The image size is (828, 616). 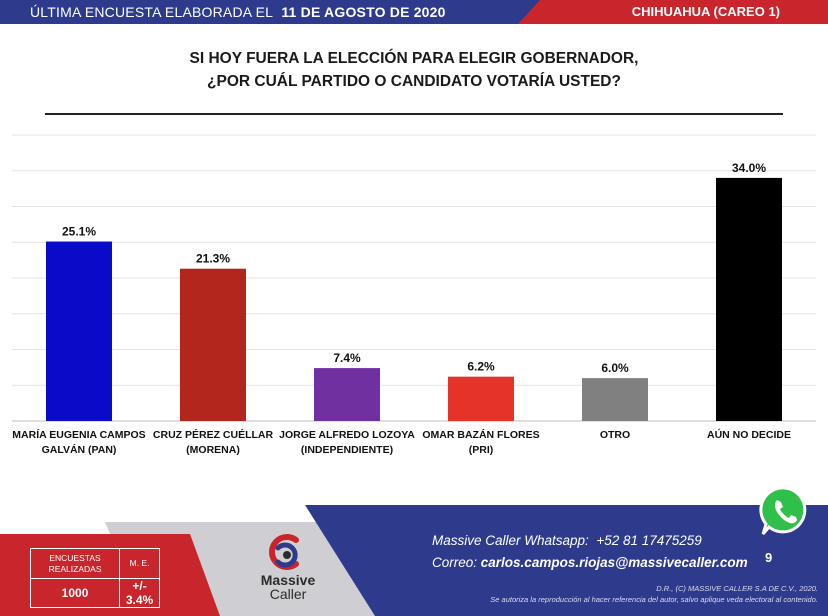 What do you see at coordinates (213, 450) in the screenshot?
I see `category-label: (MORENA)` at bounding box center [213, 450].